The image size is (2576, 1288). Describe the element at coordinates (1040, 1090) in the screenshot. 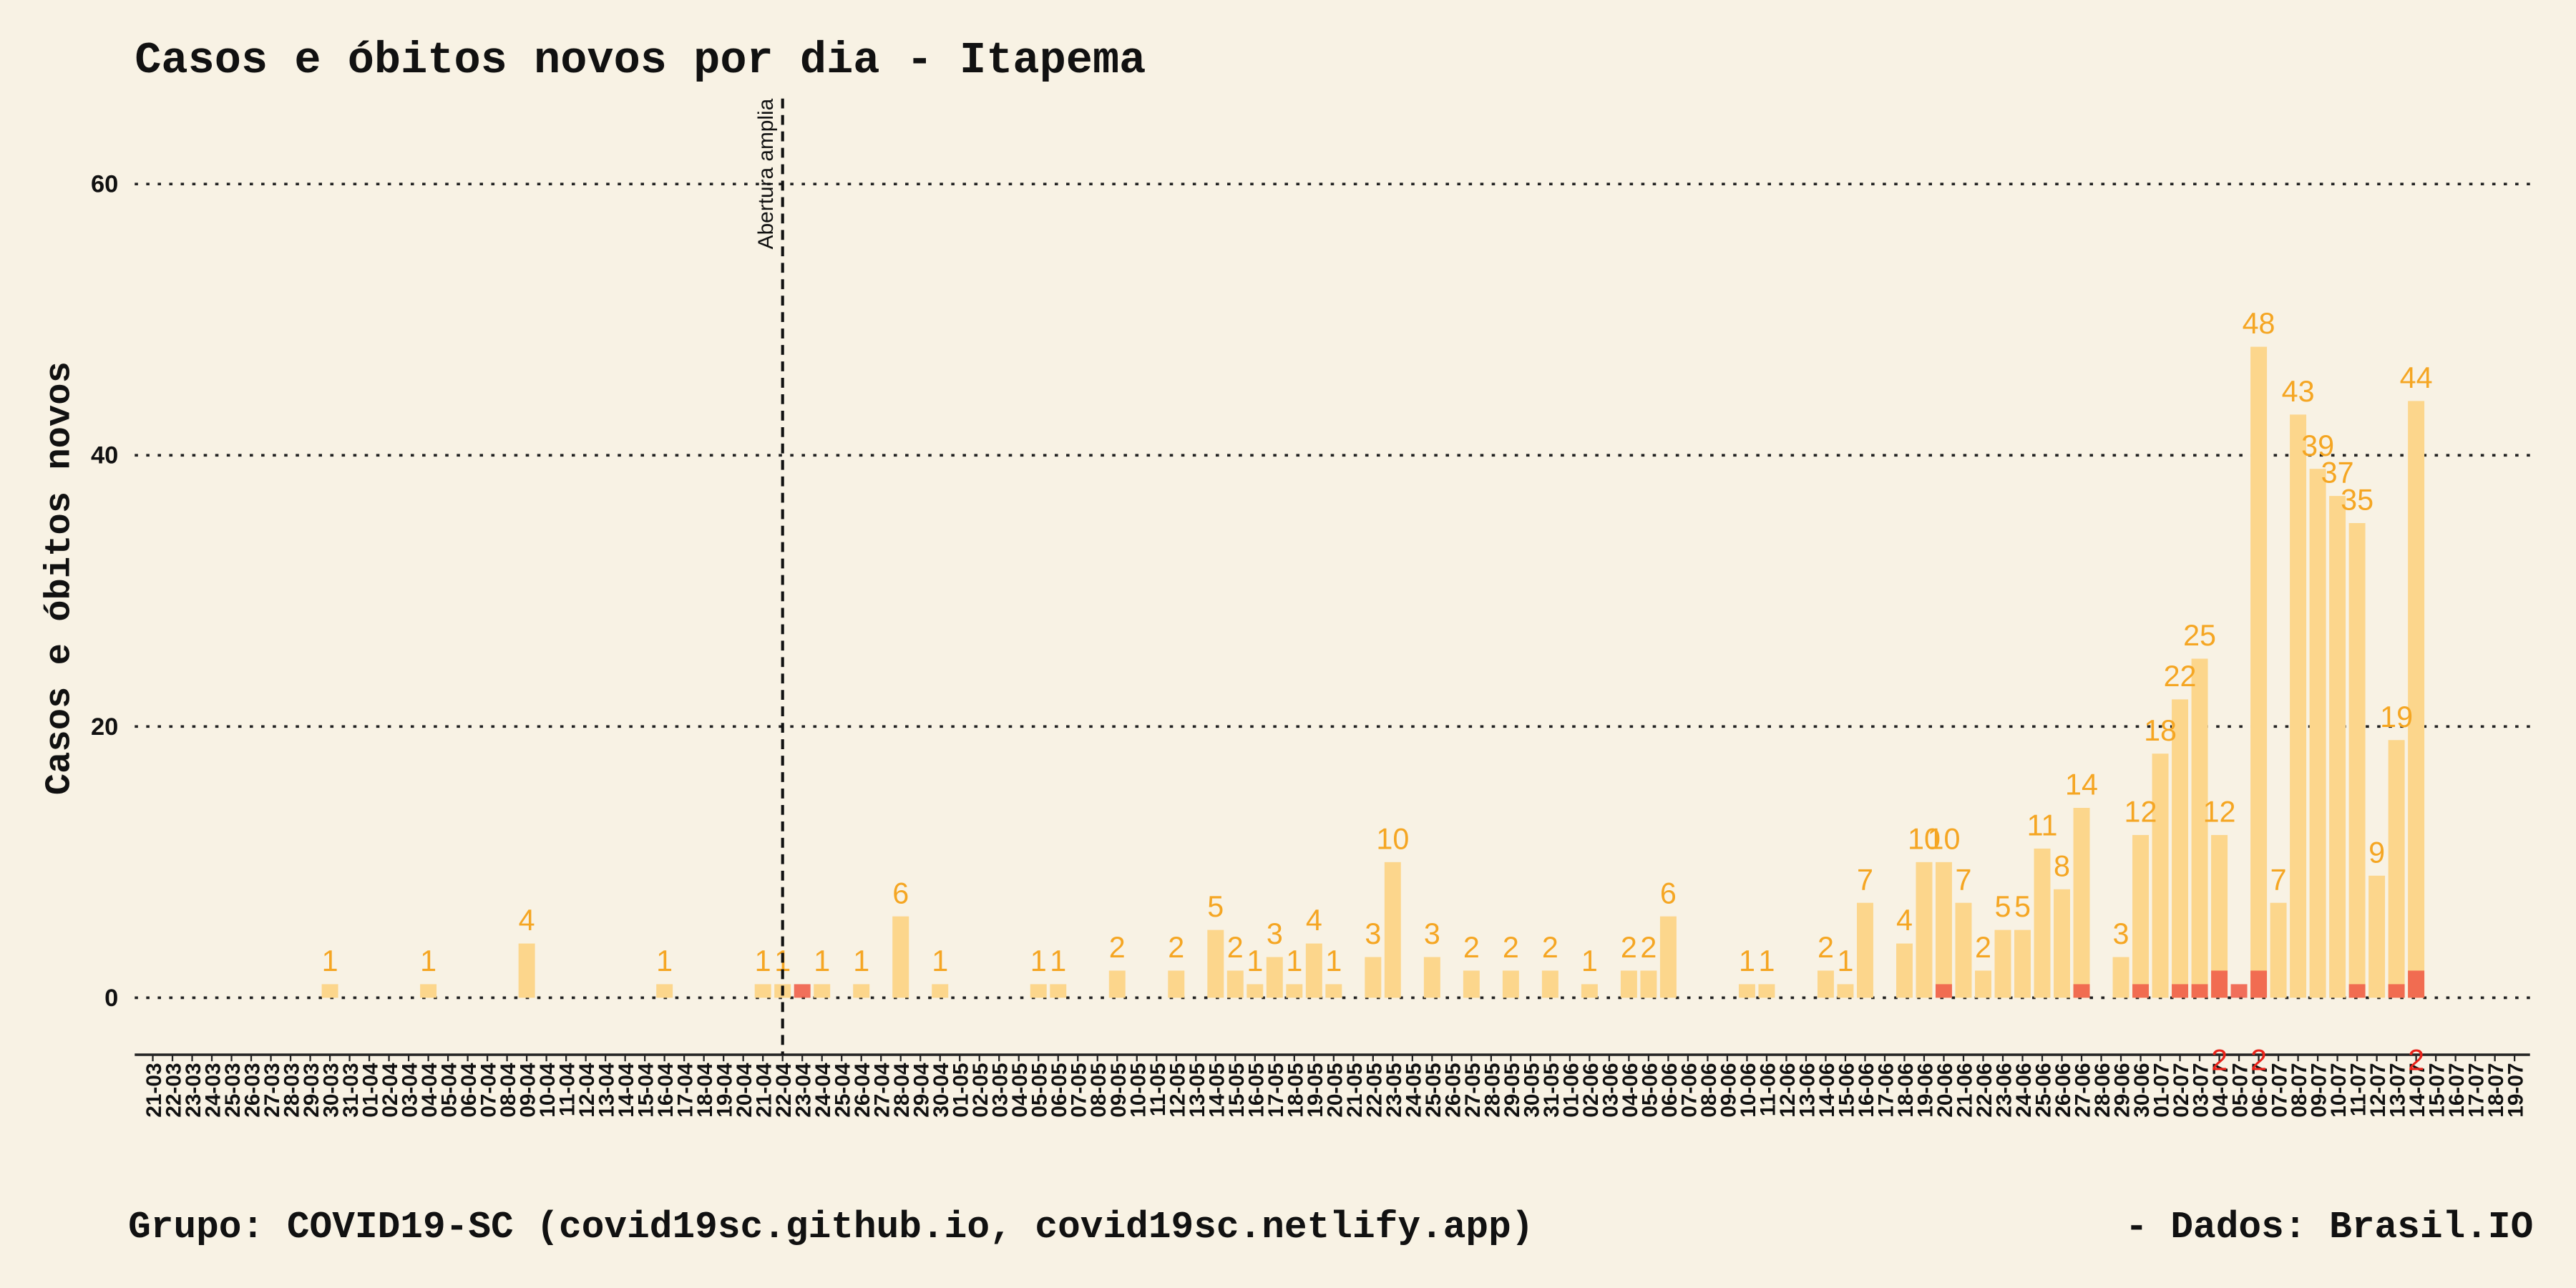

I see `x-tick-label: 05-05` at that location.